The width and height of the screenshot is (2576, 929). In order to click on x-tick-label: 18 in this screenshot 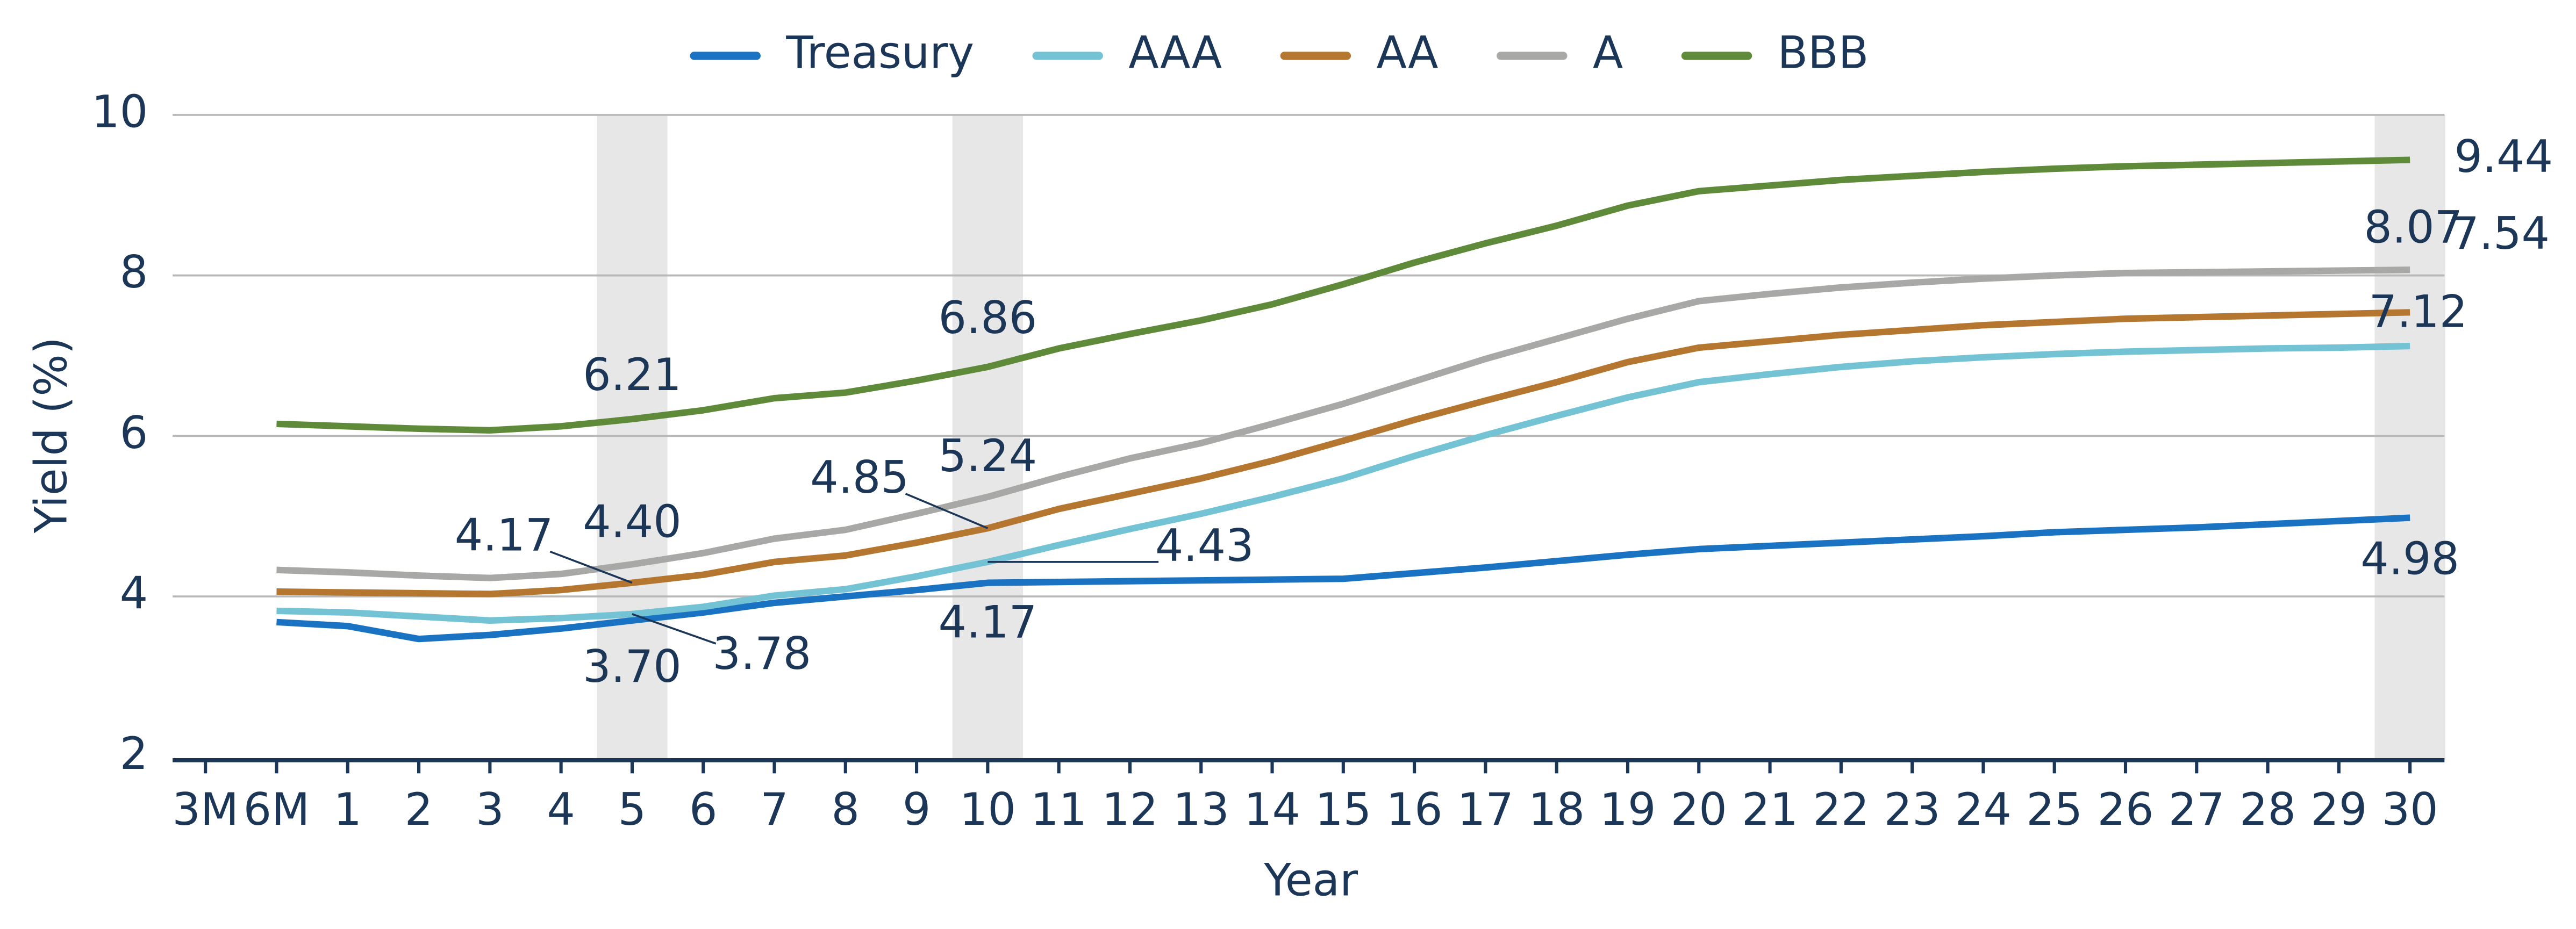, I will do `click(1556, 810)`.